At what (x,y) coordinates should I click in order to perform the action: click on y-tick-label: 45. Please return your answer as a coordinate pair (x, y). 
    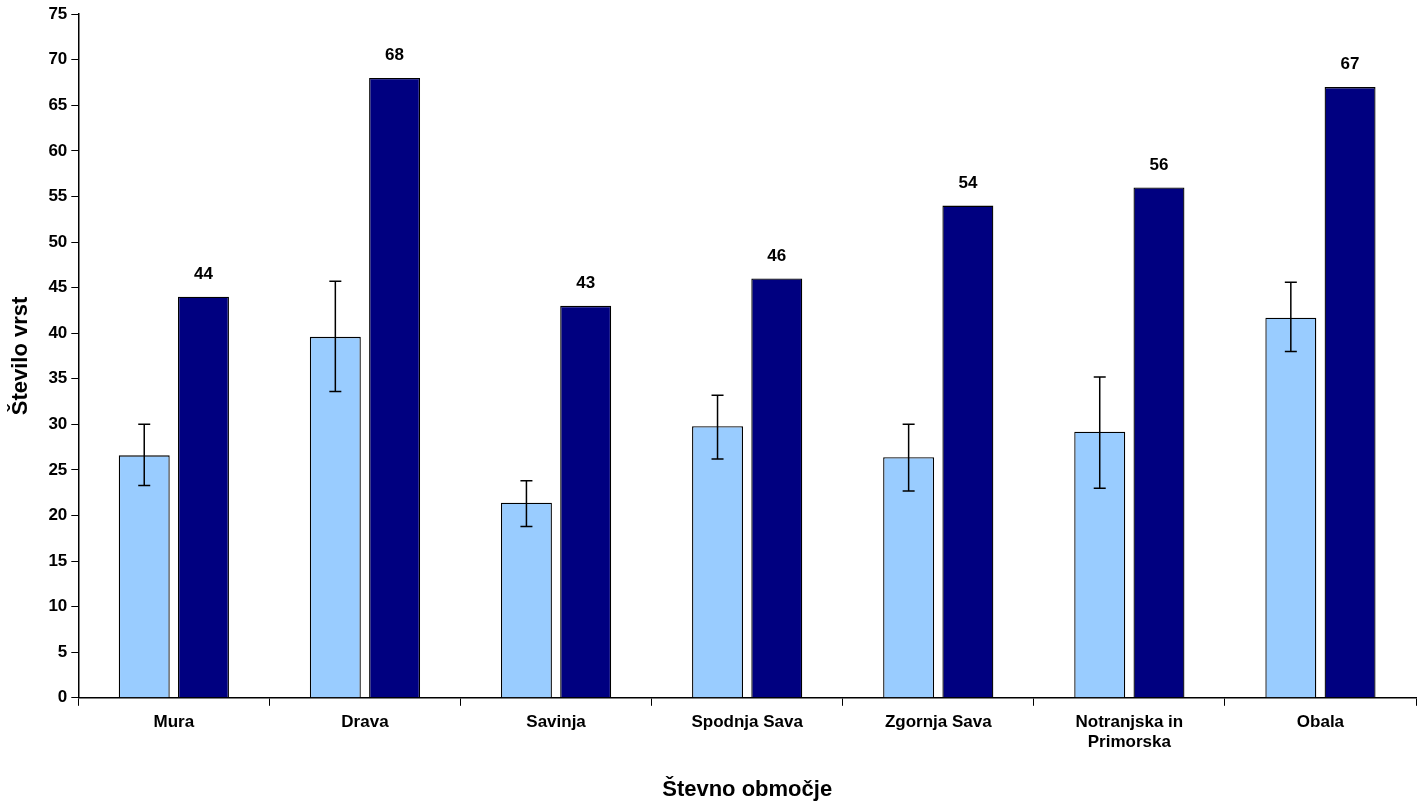
    Looking at the image, I should click on (58, 287).